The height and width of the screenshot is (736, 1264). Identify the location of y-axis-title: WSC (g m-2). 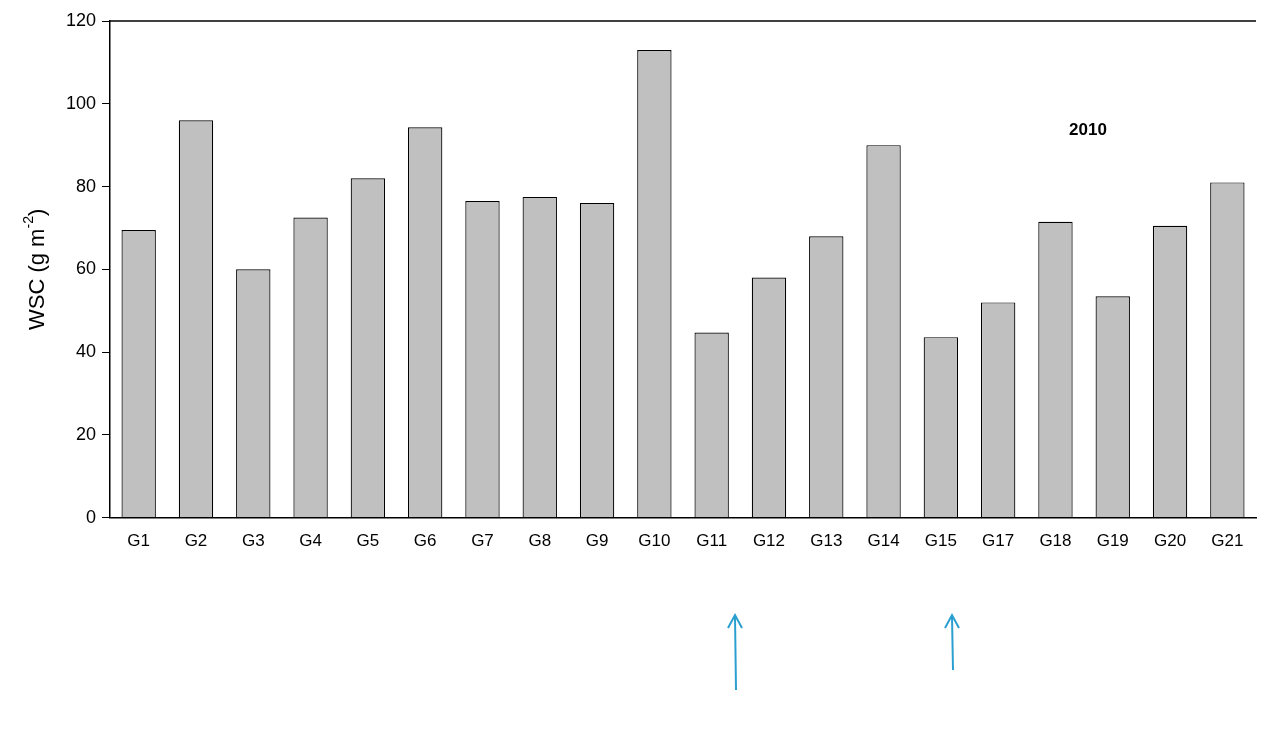
(35, 269).